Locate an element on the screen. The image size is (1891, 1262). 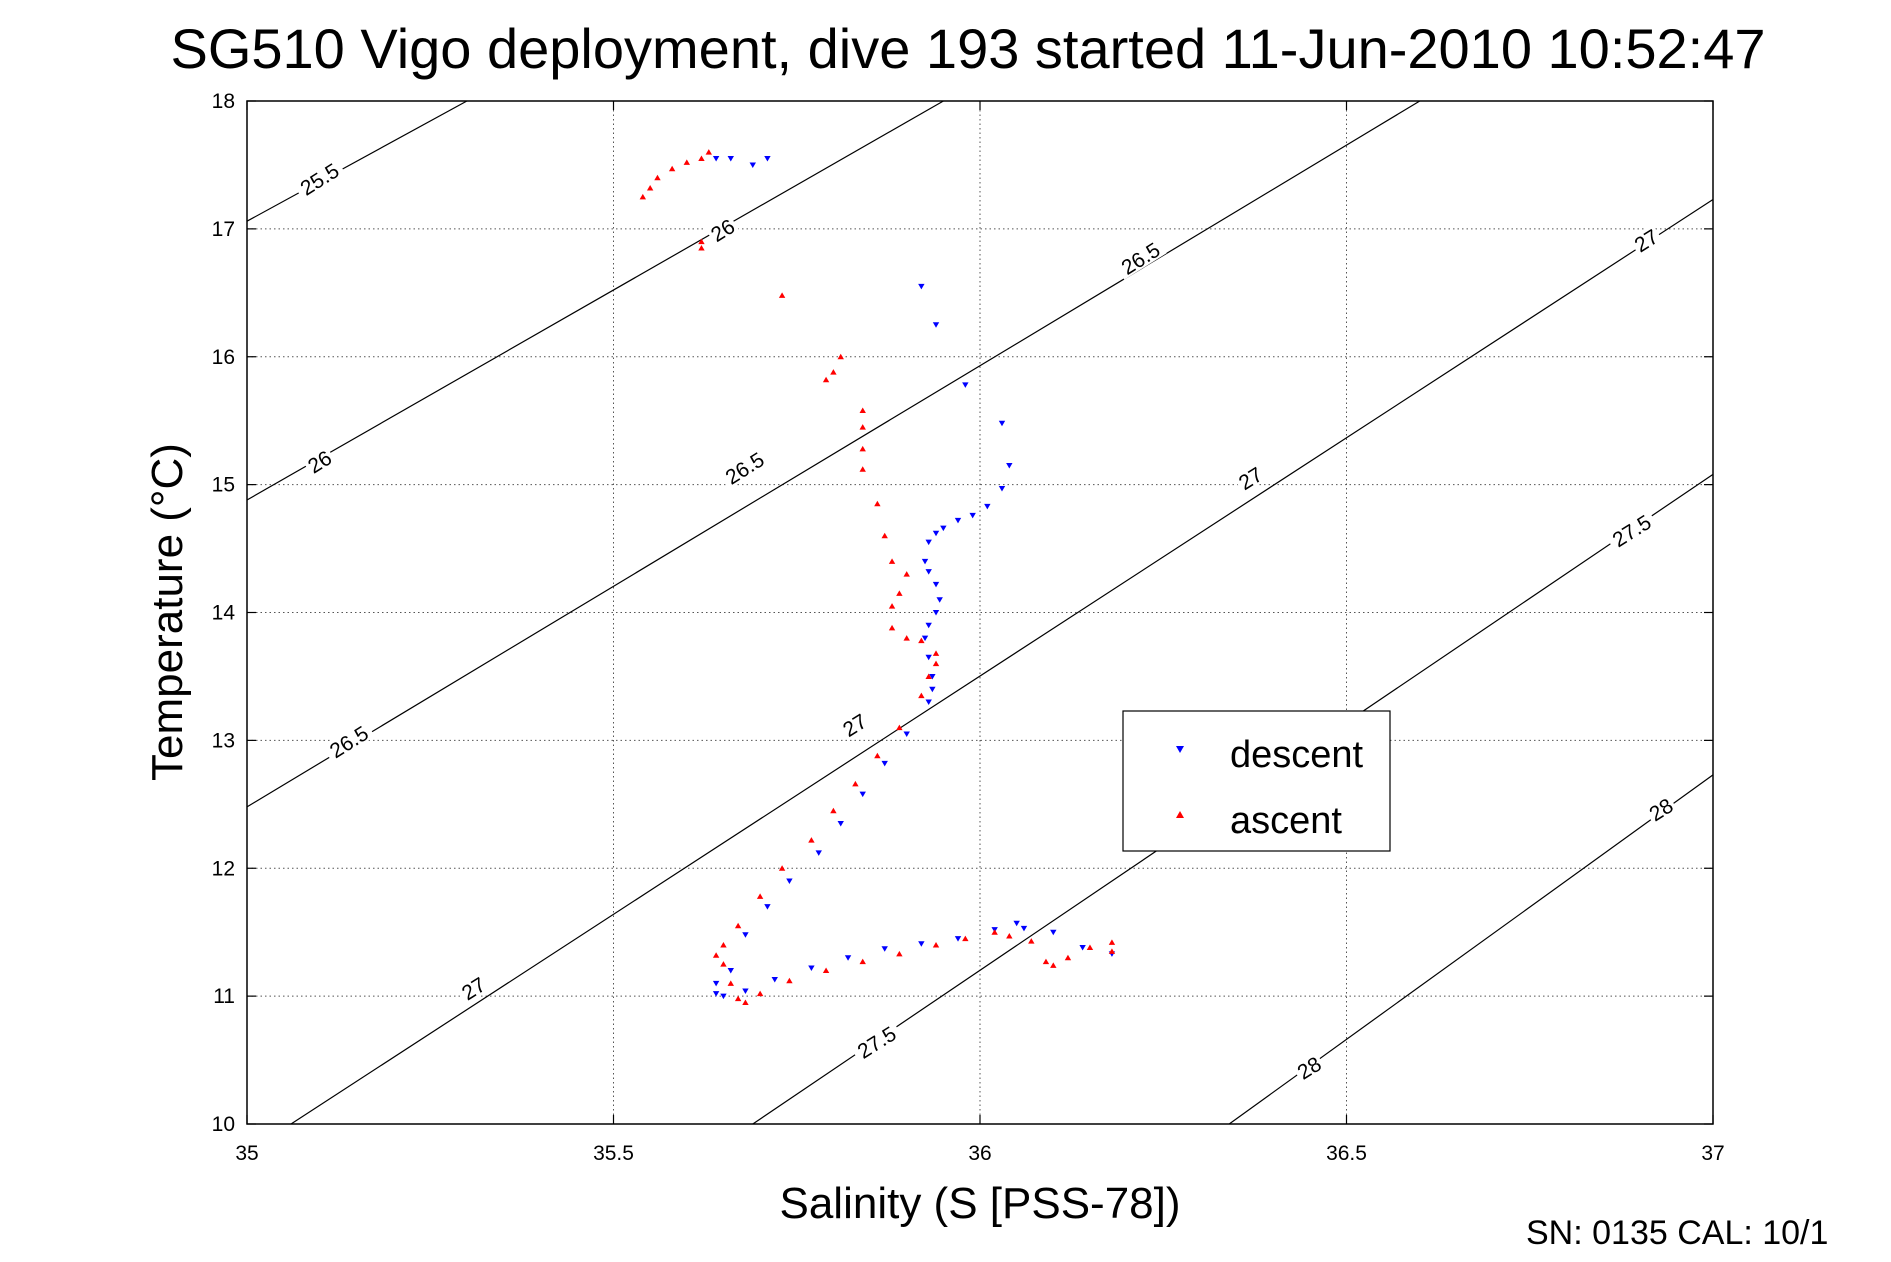
legend-label-descent: descent is located at coordinates (1297, 755).